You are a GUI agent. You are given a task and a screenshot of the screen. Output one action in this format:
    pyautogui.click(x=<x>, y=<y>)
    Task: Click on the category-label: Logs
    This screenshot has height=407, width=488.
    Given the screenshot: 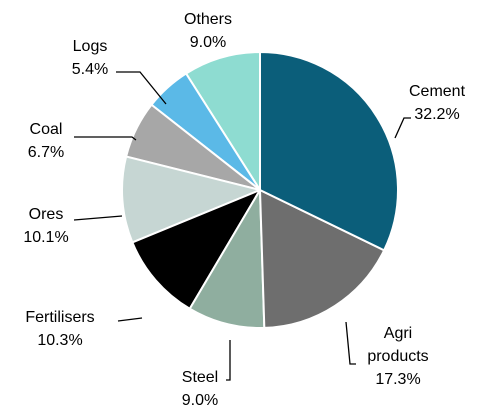 What is the action you would take?
    pyautogui.click(x=90, y=46)
    